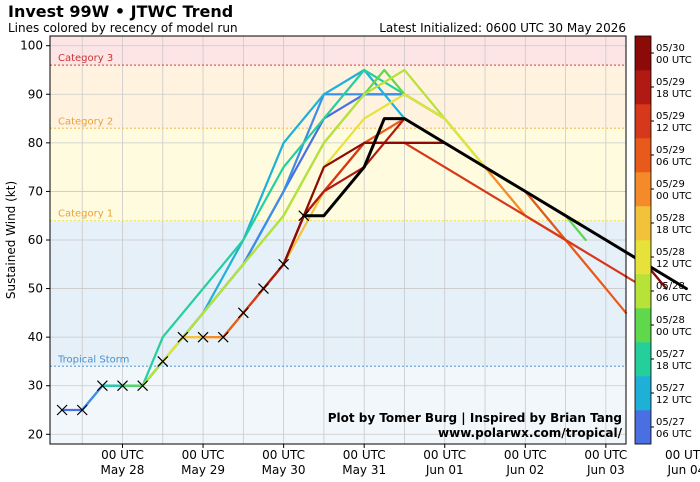 The width and height of the screenshot is (700, 482). I want to click on x-tick-label-bottom-7: Jun 04, so click(683, 470).